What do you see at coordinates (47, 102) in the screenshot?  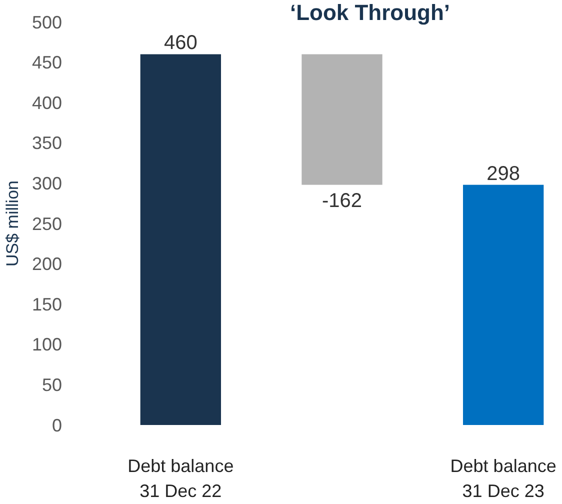 I see `y-tick-label: 400` at bounding box center [47, 102].